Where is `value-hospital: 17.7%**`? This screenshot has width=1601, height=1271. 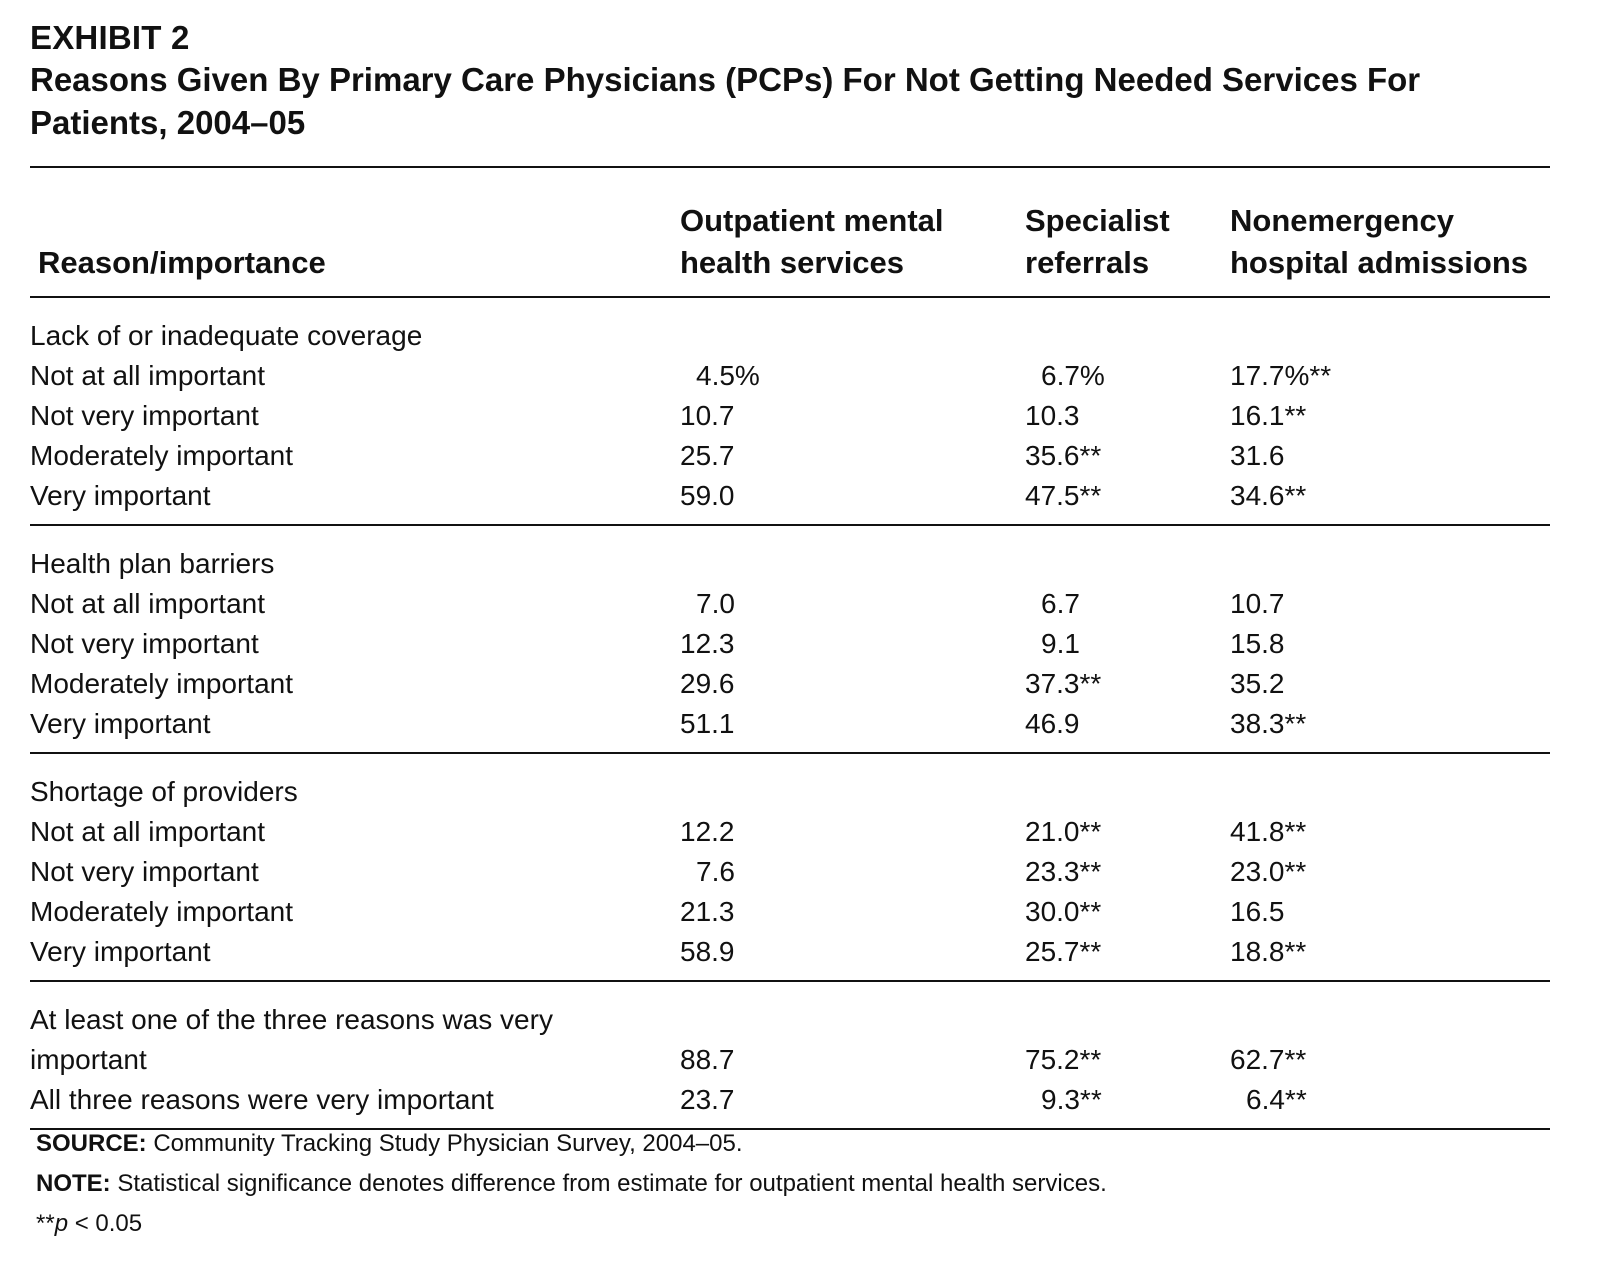 value-hospital: 17.7%** is located at coordinates (1281, 375).